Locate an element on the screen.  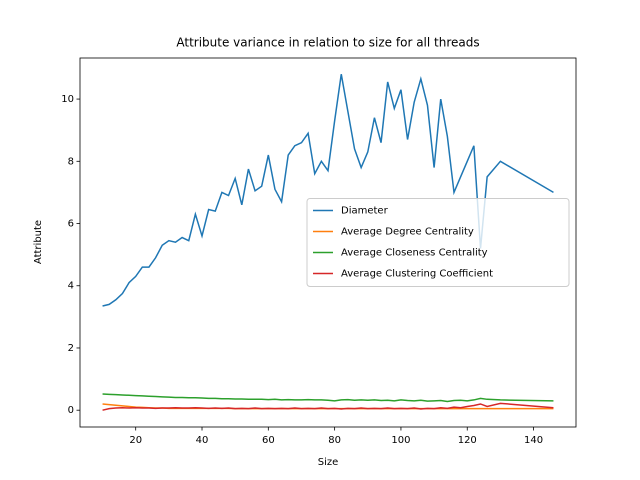
x-tick-label: 40 is located at coordinates (202, 440).